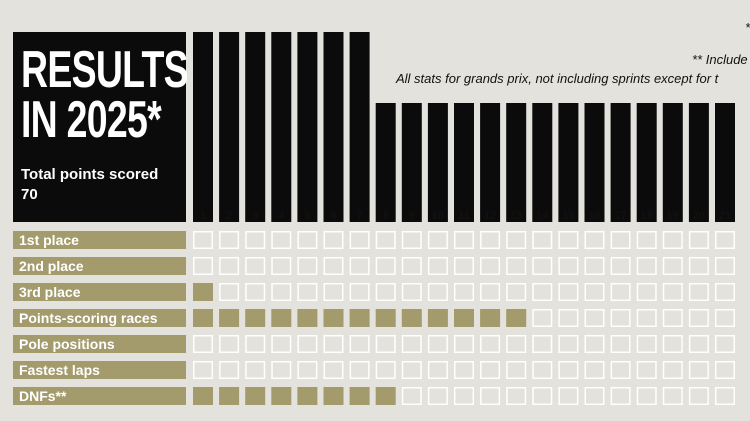 The height and width of the screenshot is (421, 750). I want to click on race-number-label: 16, so click(594, 216).